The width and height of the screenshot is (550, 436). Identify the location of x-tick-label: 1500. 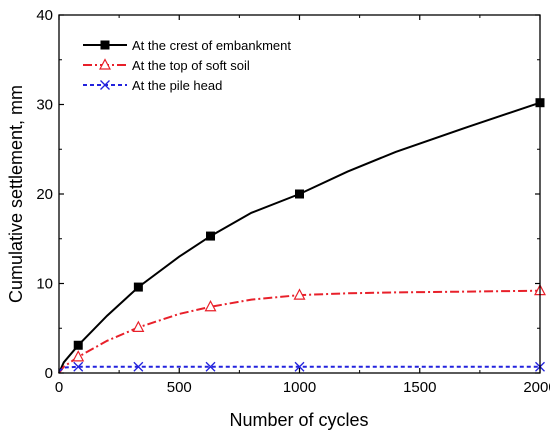
(419, 387).